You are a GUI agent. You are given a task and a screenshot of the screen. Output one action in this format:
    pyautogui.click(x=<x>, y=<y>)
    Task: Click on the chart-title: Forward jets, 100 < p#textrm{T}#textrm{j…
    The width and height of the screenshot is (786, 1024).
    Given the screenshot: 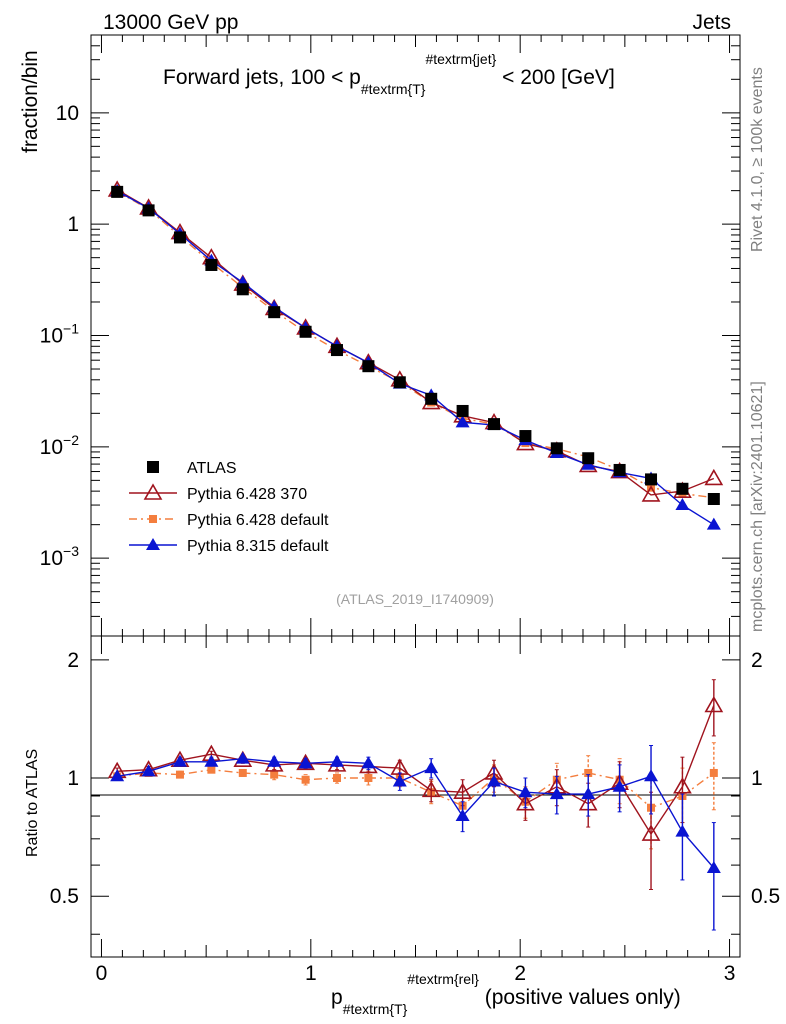 What is the action you would take?
    pyautogui.click(x=389, y=74)
    